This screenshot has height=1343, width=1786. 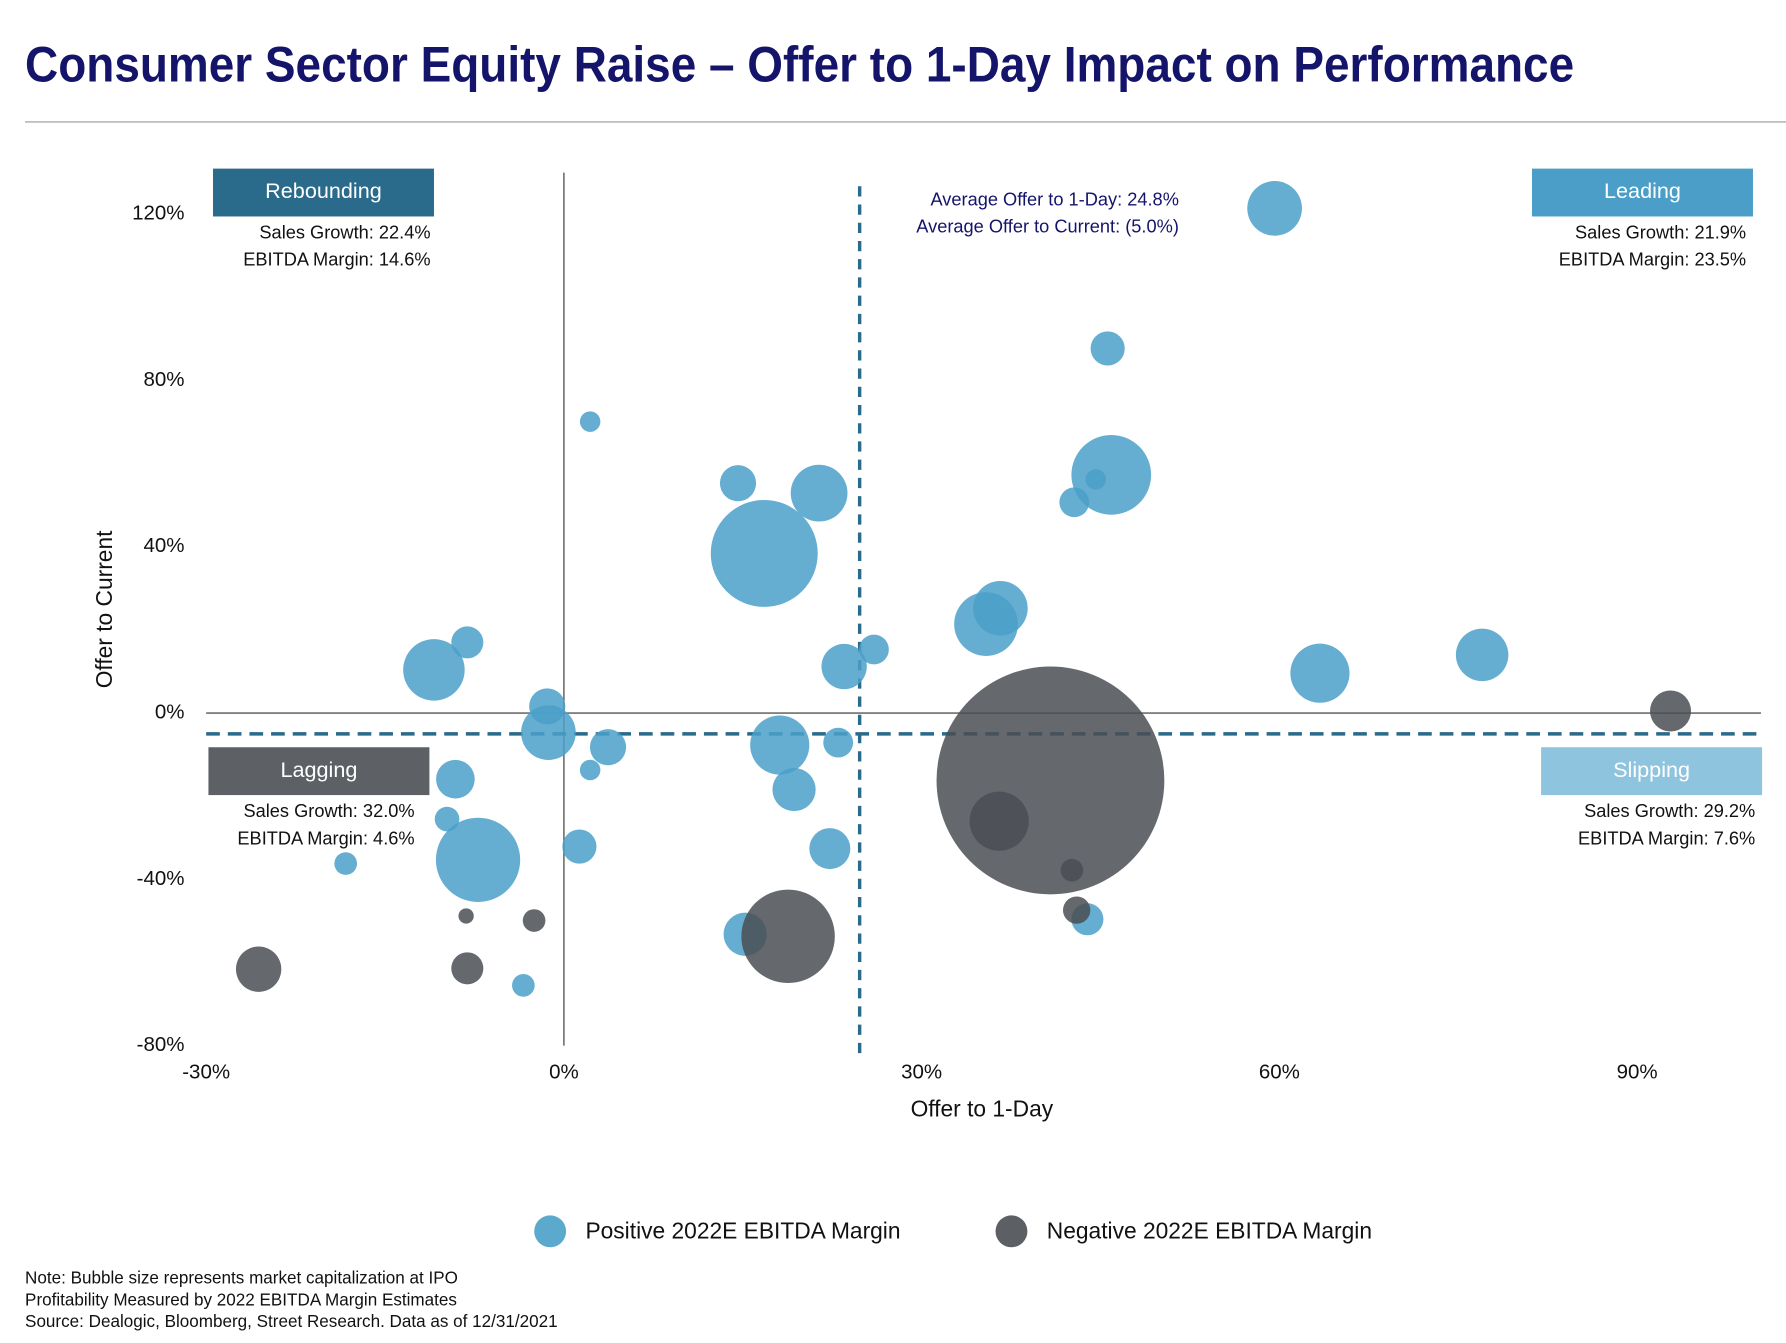 What do you see at coordinates (921, 1071) in the screenshot?
I see `x-tick-label: 30%` at bounding box center [921, 1071].